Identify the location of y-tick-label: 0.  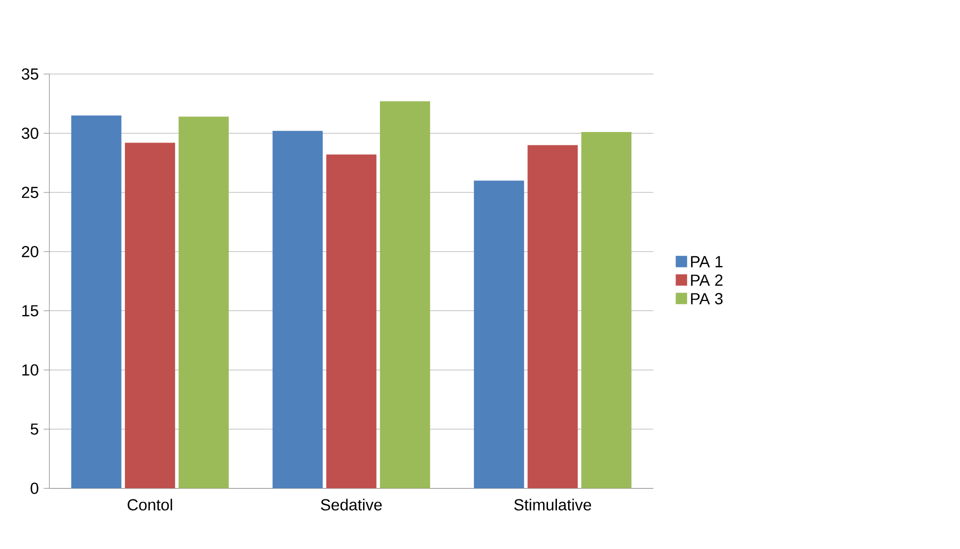
(34, 488).